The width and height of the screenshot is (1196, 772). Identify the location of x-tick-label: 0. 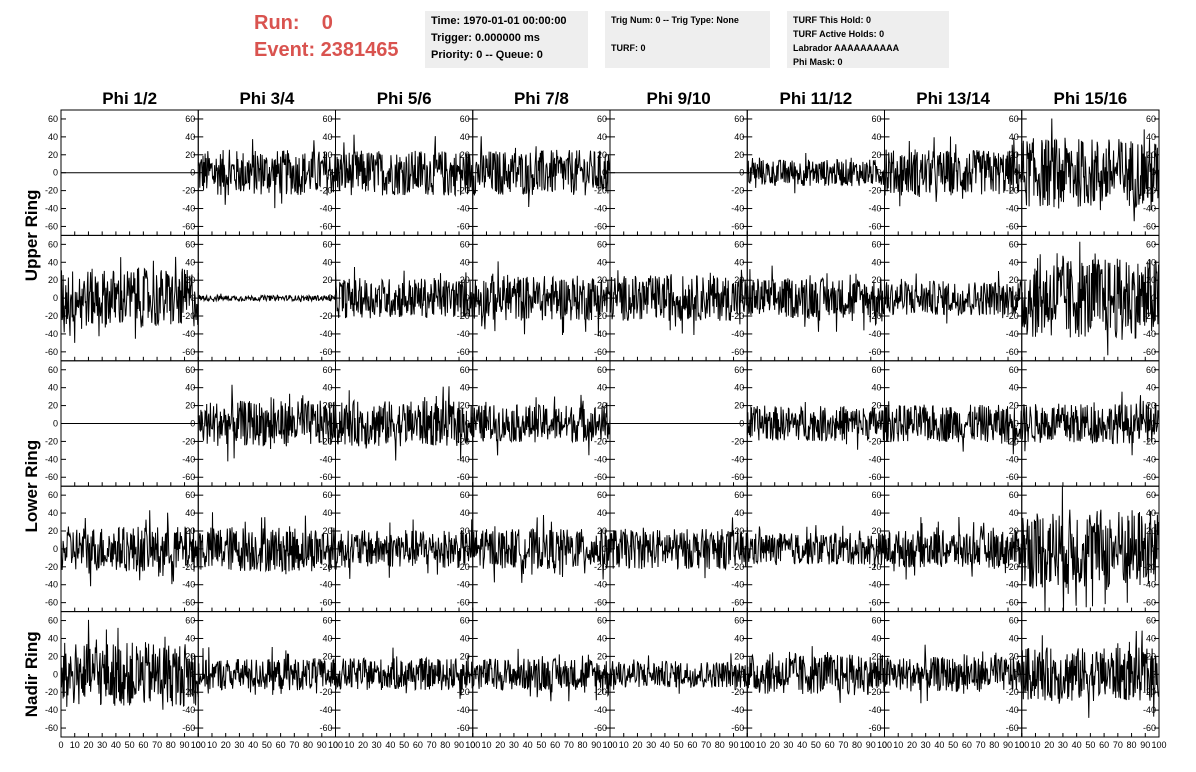
(1021, 745).